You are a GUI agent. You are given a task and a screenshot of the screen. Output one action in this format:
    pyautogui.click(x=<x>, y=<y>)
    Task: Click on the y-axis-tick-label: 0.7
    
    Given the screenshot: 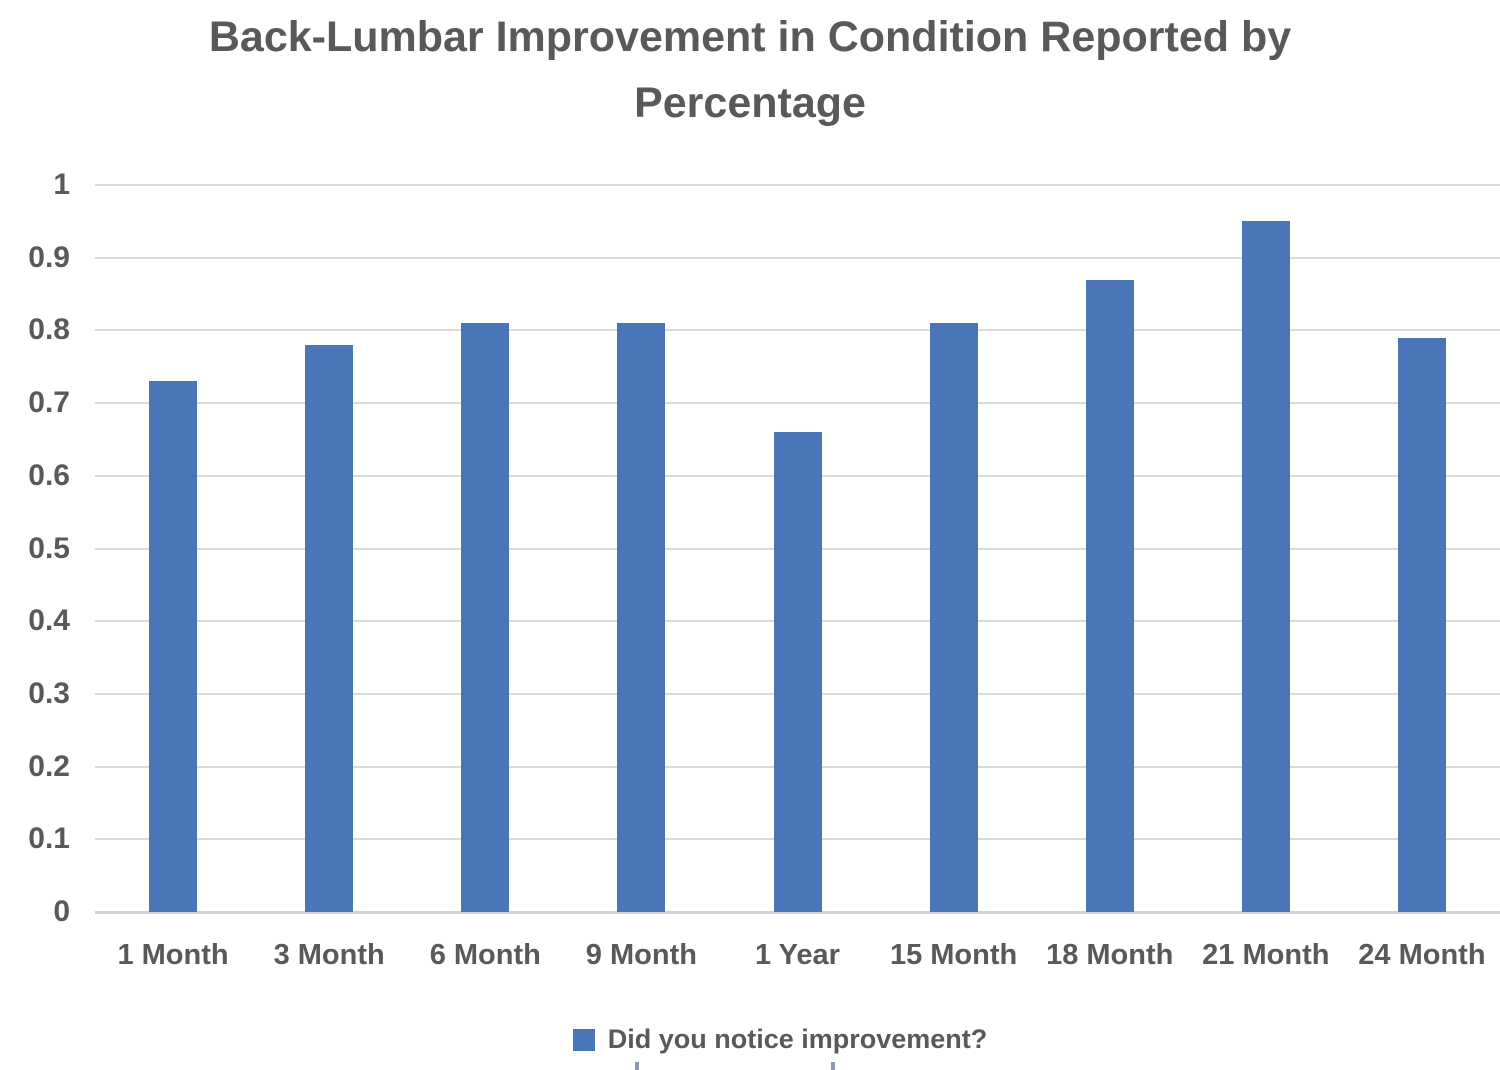 What is the action you would take?
    pyautogui.click(x=49, y=403)
    